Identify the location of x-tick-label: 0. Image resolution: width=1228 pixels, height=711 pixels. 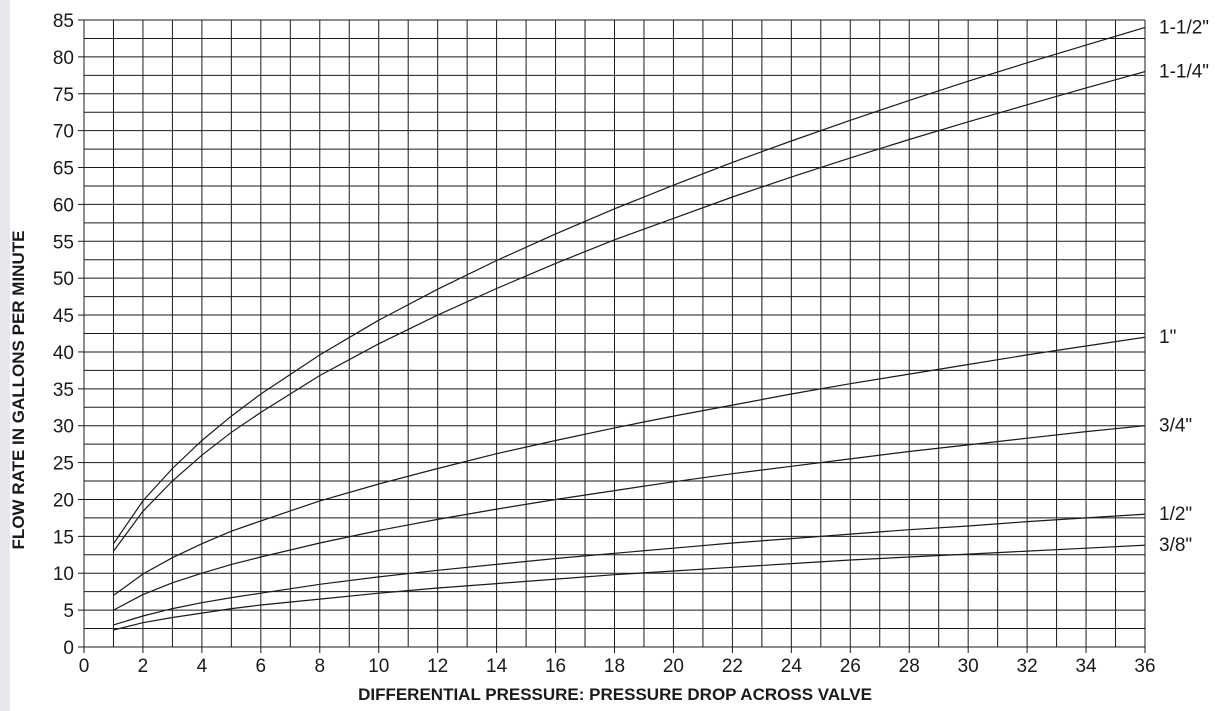
(84, 666).